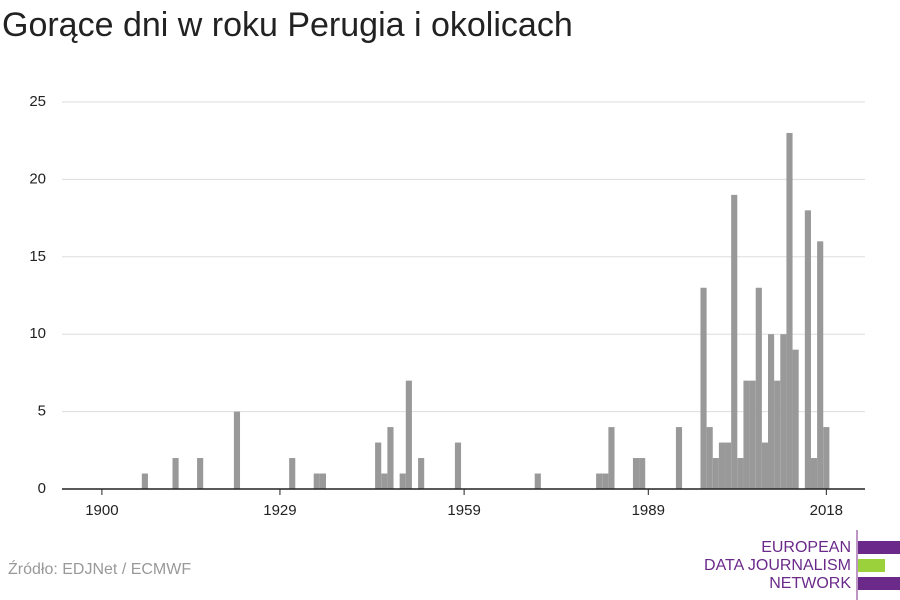 This screenshot has width=900, height=600. I want to click on x-tick-label: 1929, so click(279, 510).